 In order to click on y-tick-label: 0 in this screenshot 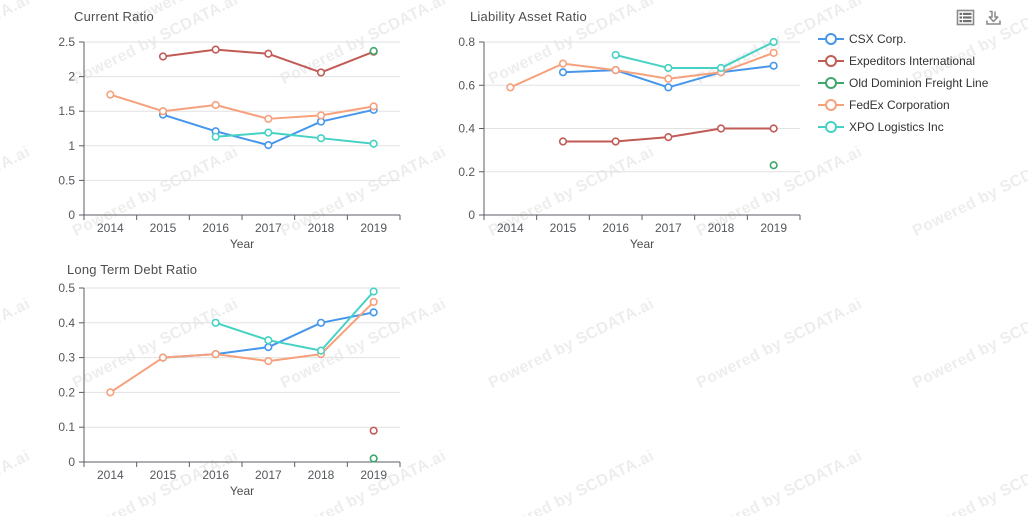, I will do `click(71, 215)`.